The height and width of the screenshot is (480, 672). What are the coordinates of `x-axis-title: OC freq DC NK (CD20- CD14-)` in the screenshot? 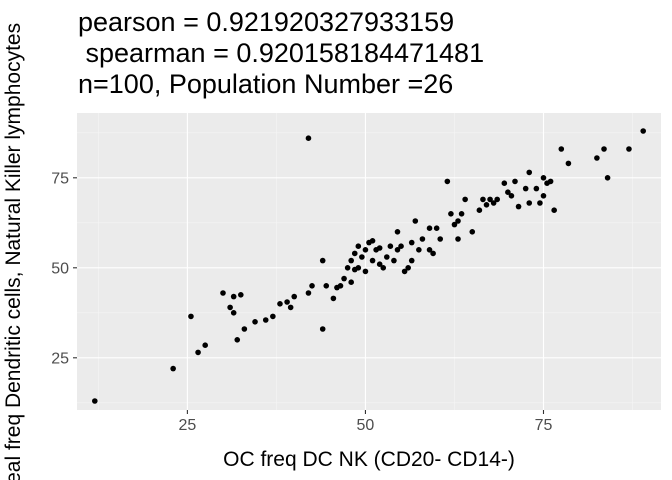 It's located at (369, 459).